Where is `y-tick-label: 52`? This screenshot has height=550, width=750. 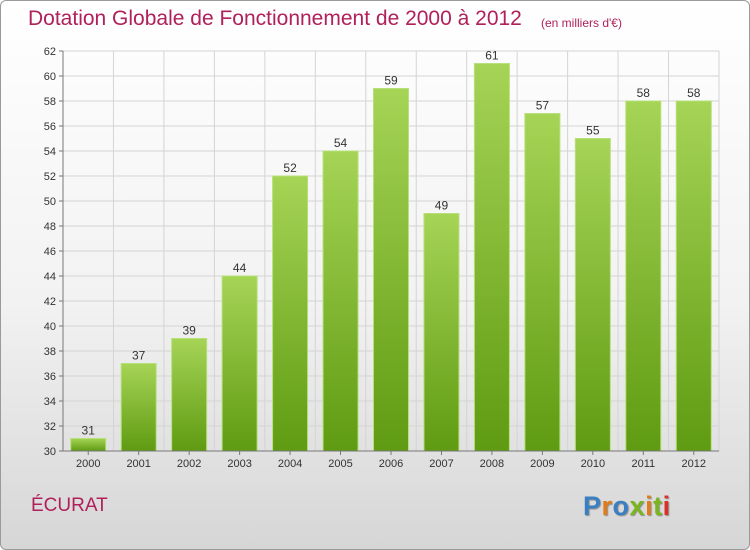 y-tick-label: 52 is located at coordinates (50, 177).